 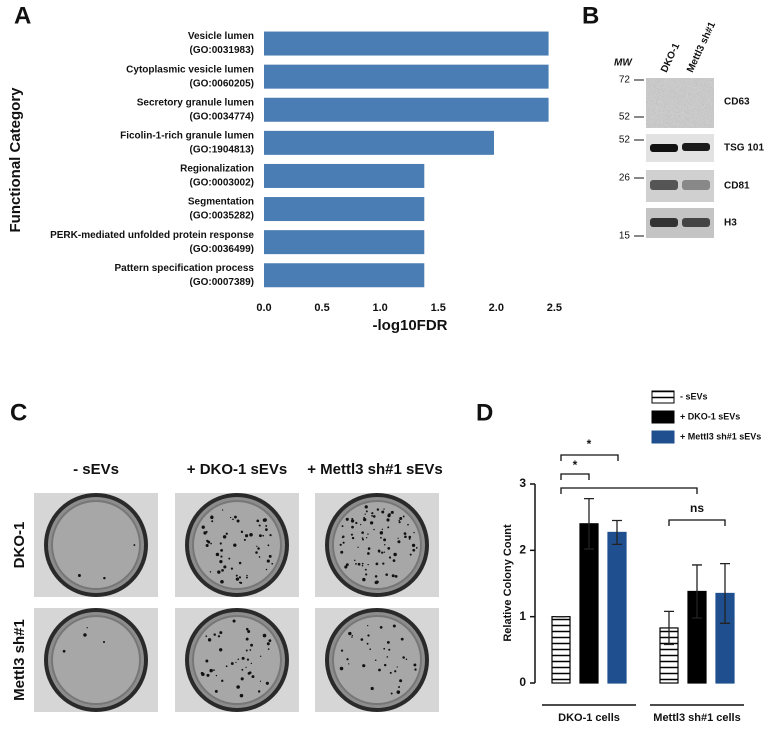 I want to click on panel-label: C, so click(x=18, y=412).